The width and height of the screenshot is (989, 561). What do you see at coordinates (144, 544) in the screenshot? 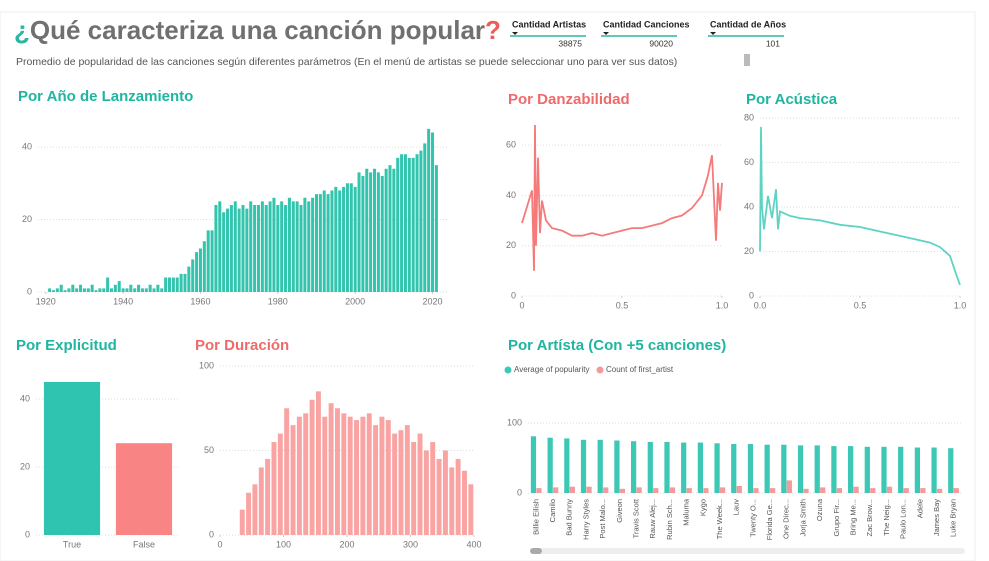
I see `x-tick-label: False` at bounding box center [144, 544].